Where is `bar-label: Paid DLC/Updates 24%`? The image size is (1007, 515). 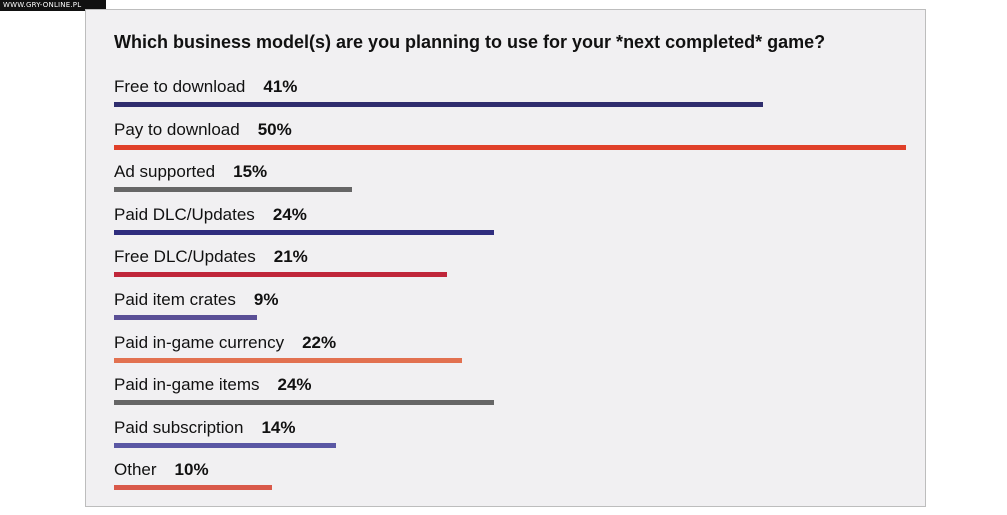
bar-label: Paid DLC/Updates 24% is located at coordinates (210, 215).